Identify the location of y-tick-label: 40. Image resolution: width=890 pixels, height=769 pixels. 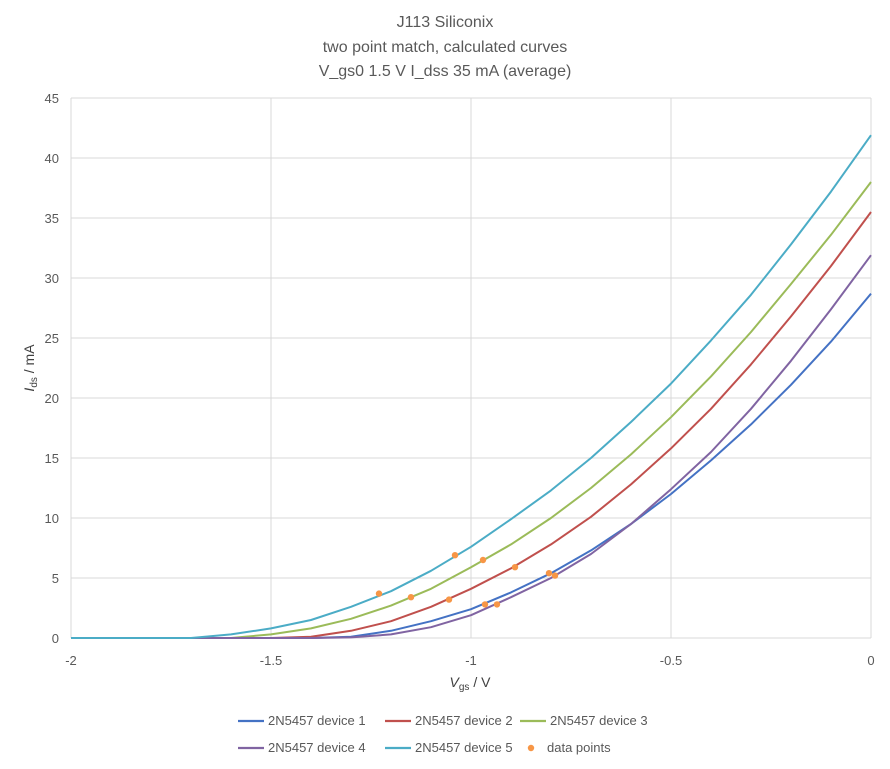
(52, 158).